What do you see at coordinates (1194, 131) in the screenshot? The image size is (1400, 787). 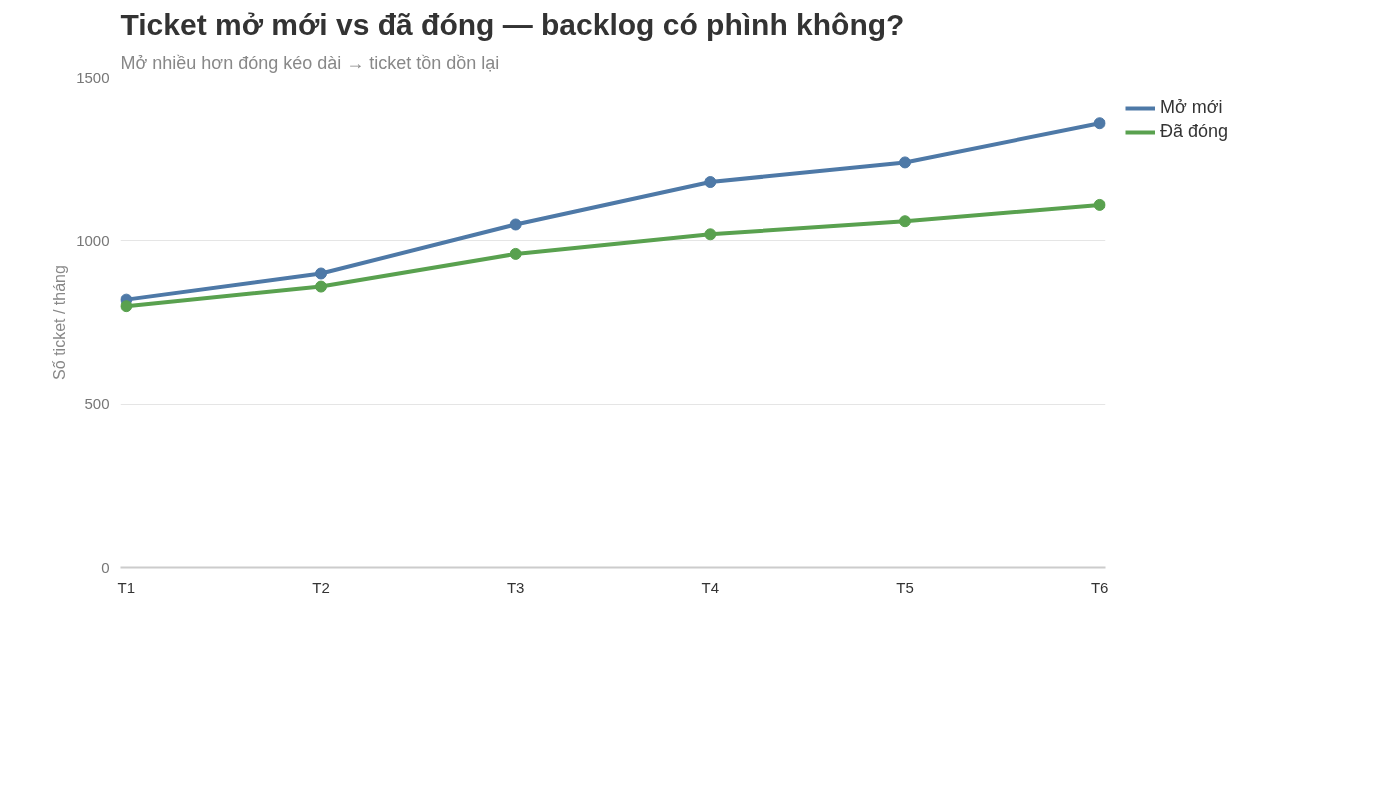 I see `legend-label: Đã đóng` at bounding box center [1194, 131].